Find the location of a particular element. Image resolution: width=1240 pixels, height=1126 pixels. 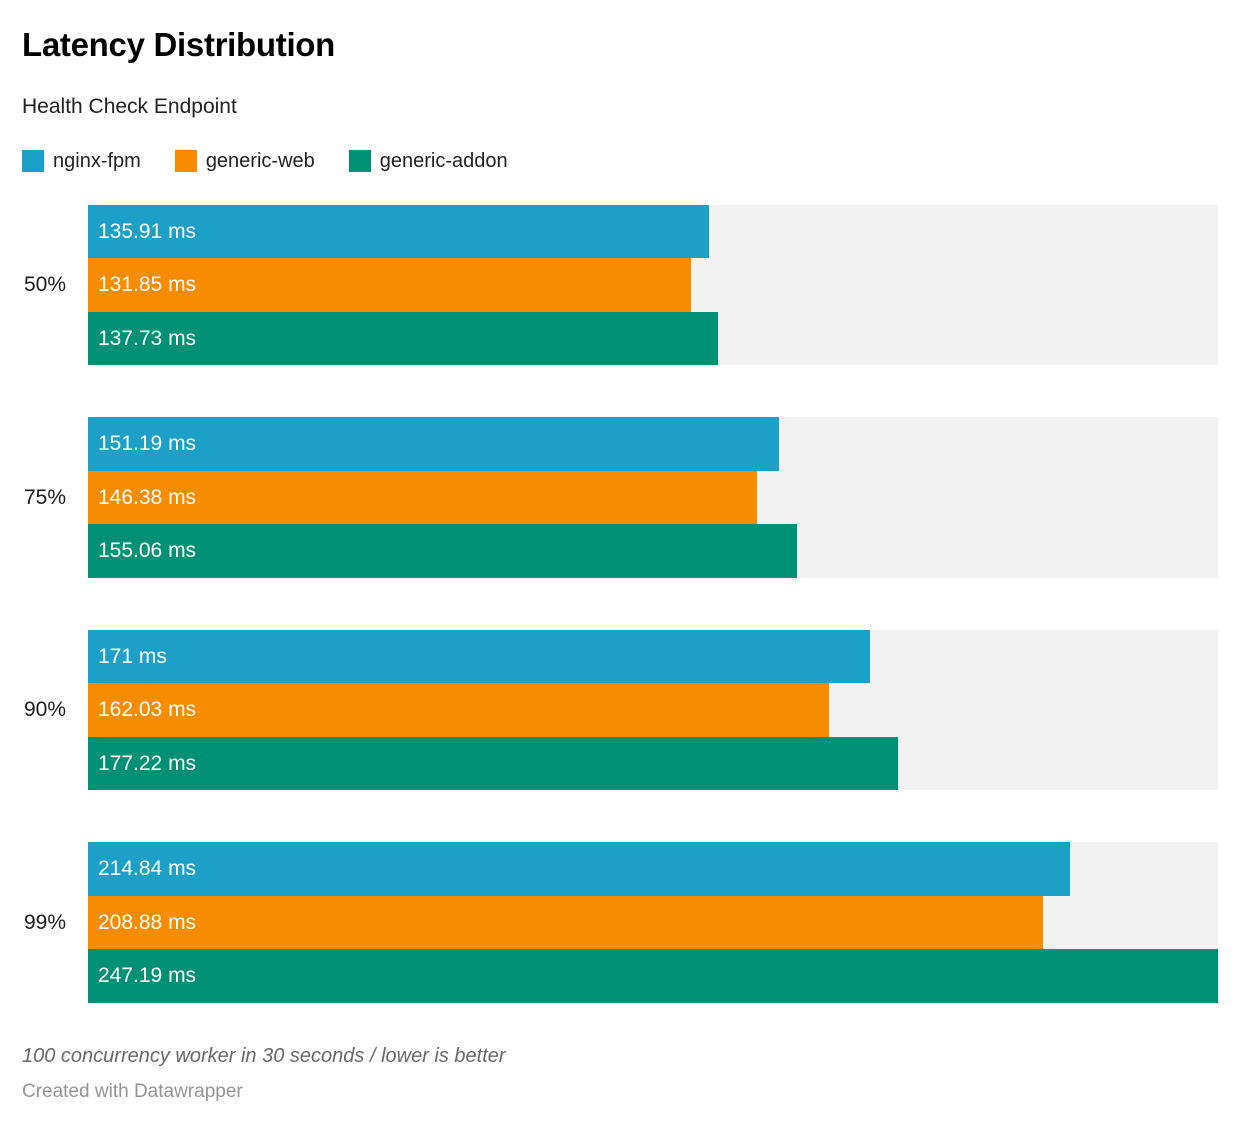

bar-group: 99% 214.84 ms 208.88 ms 247.19 ms is located at coordinates (620, 922).